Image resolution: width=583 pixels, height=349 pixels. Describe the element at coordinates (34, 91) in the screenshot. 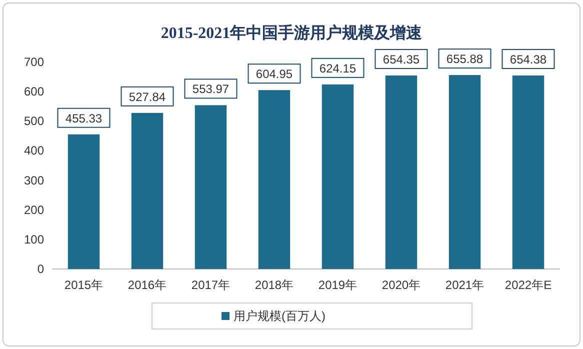

I see `y-tick-label: 600` at that location.